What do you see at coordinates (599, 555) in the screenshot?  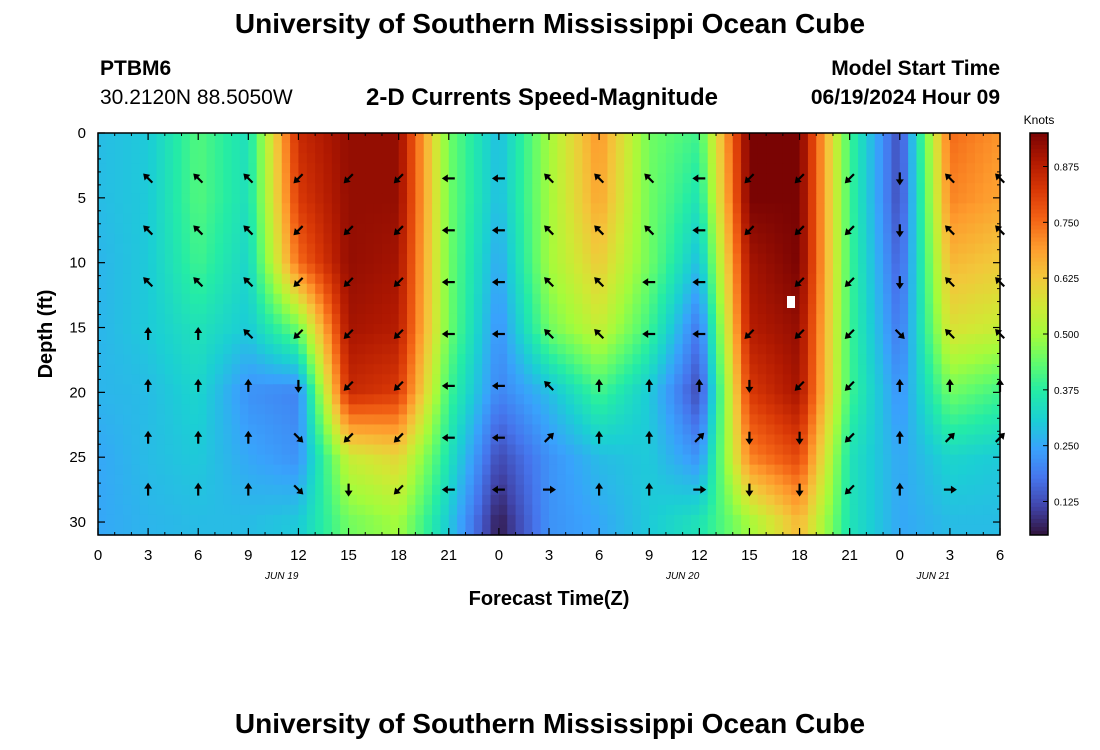 I see `x-tick-label: 6` at bounding box center [599, 555].